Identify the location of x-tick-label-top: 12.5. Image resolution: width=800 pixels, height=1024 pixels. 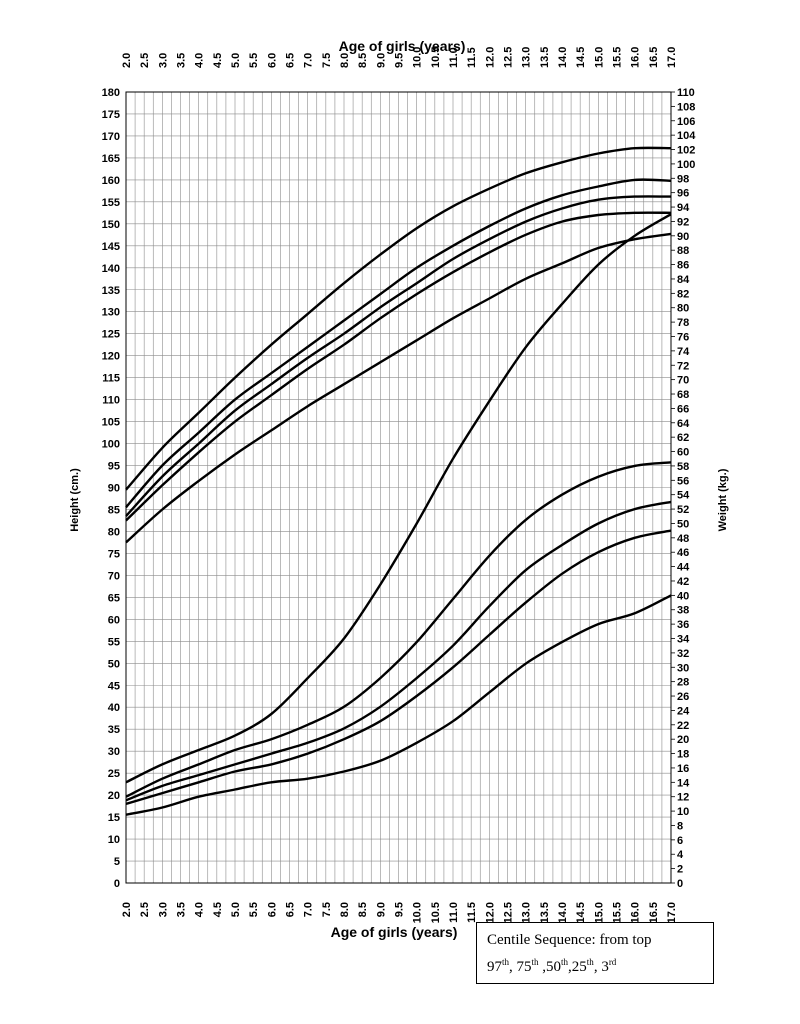
(509, 57).